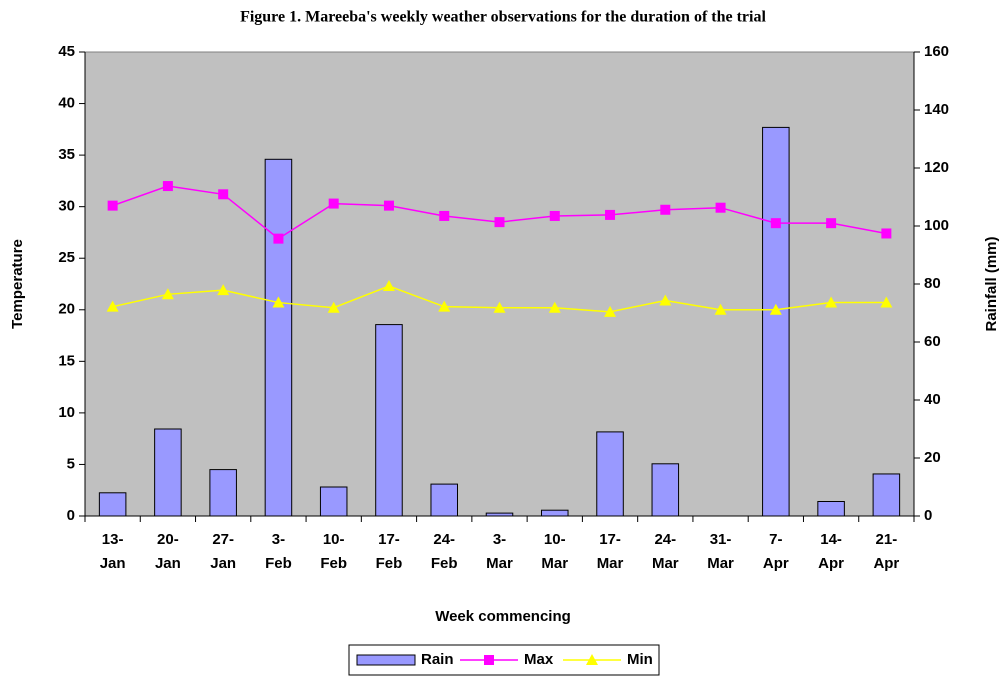 This screenshot has height=686, width=1006. What do you see at coordinates (932, 283) in the screenshot?
I see `y2-tick-label: 80` at bounding box center [932, 283].